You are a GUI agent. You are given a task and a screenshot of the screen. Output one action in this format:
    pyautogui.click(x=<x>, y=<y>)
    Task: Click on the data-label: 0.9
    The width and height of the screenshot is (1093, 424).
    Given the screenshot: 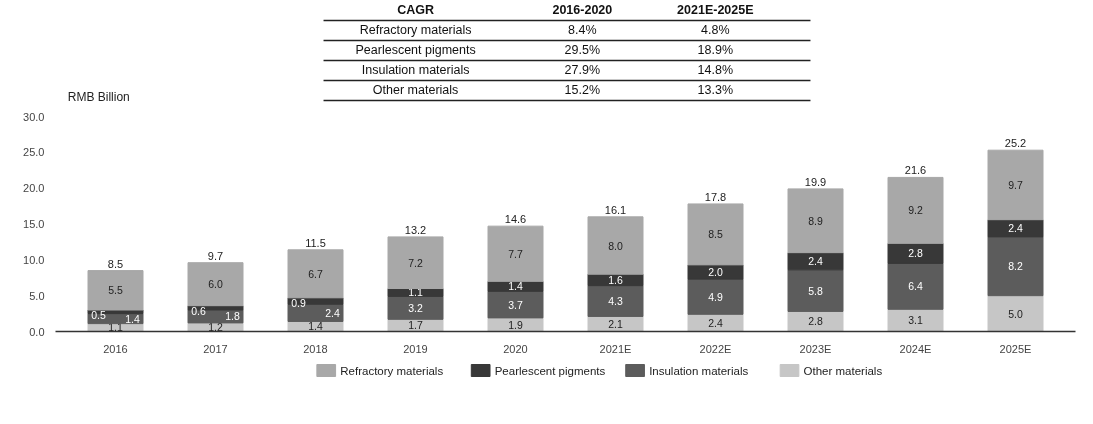 What is the action you would take?
    pyautogui.click(x=298, y=302)
    